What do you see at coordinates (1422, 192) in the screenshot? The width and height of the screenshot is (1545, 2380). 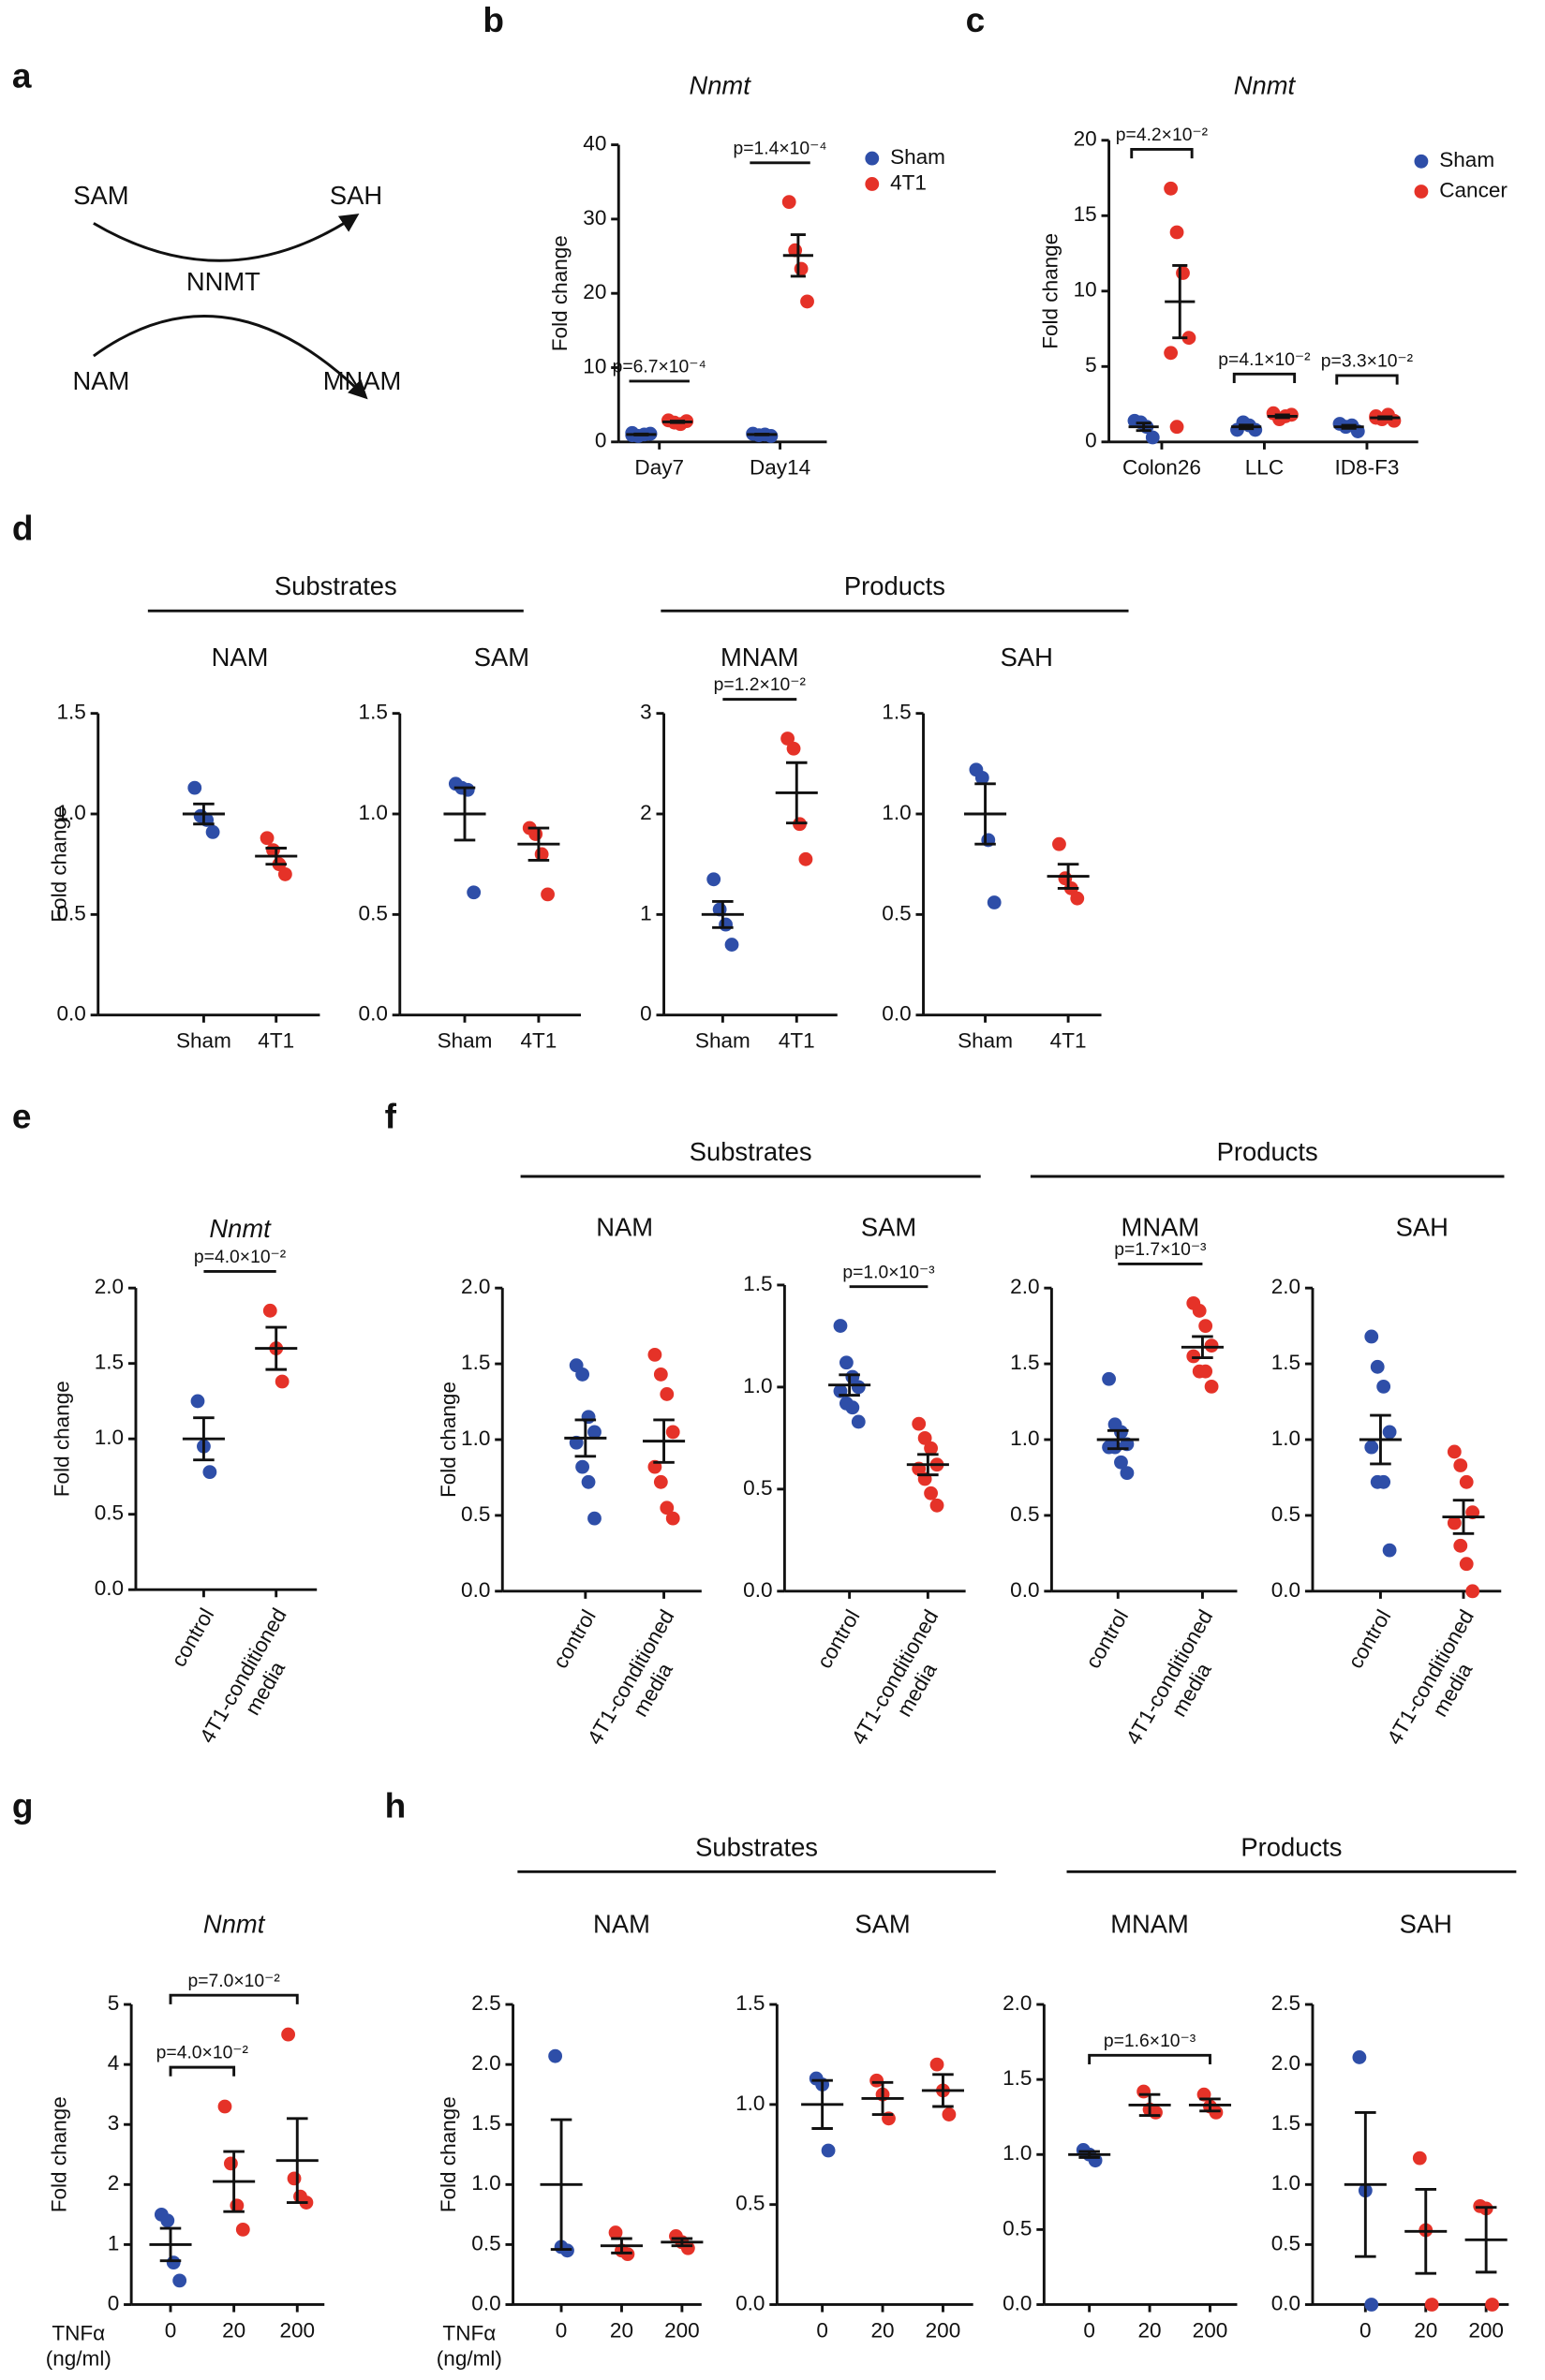 I see `legend-marker` at bounding box center [1422, 192].